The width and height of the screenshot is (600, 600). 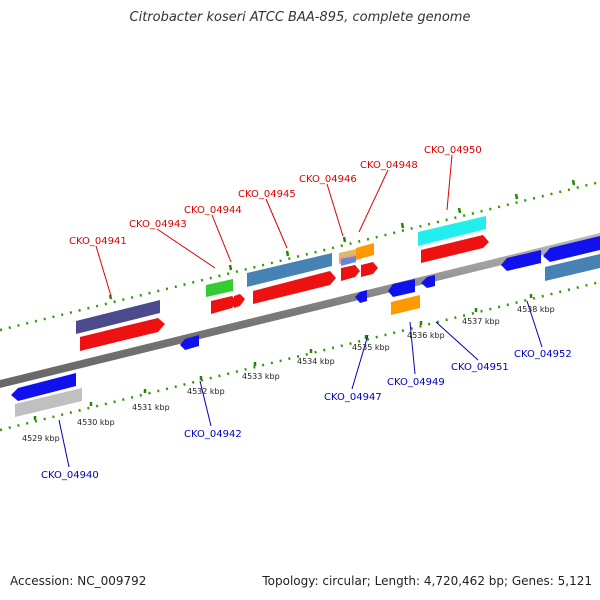 What do you see at coordinates (452, 231) in the screenshot?
I see `gene-bar-cyan` at bounding box center [452, 231].